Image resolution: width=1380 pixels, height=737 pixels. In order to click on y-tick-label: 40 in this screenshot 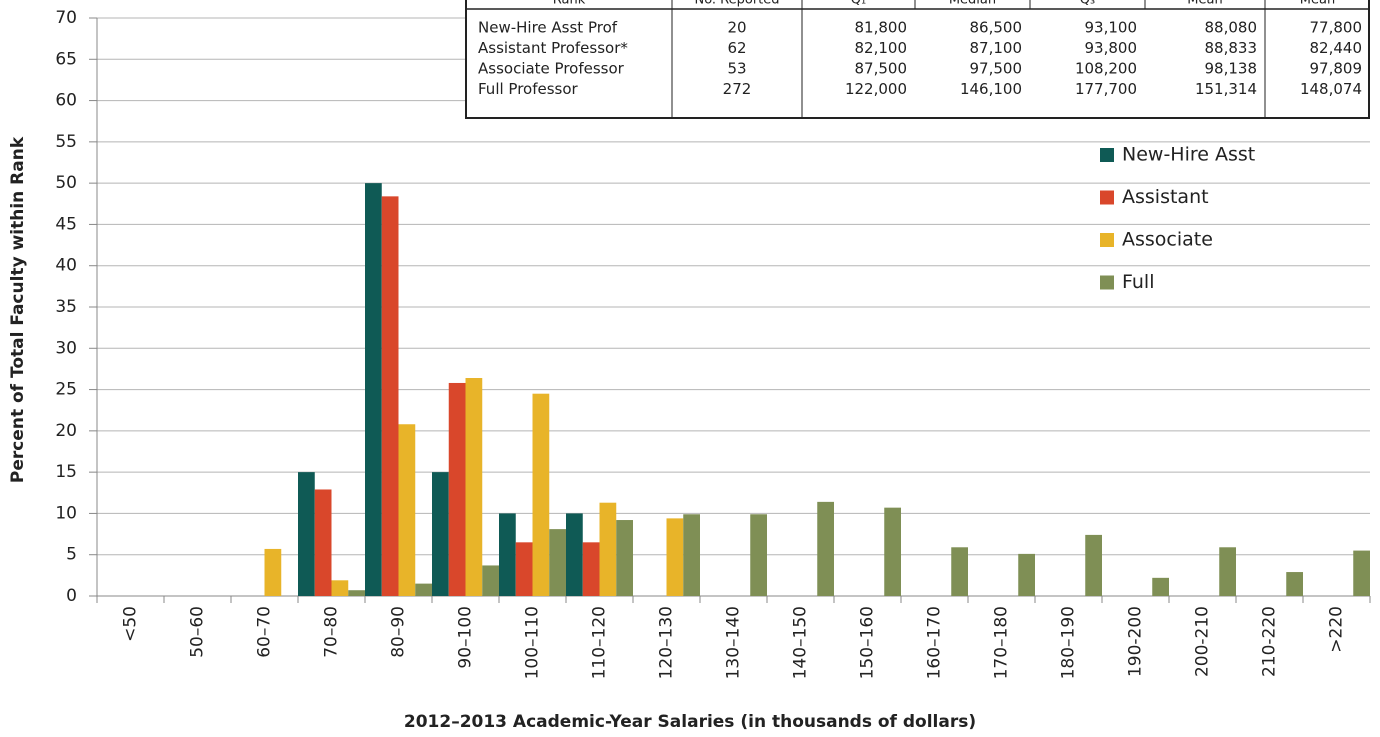, I will do `click(66, 266)`.